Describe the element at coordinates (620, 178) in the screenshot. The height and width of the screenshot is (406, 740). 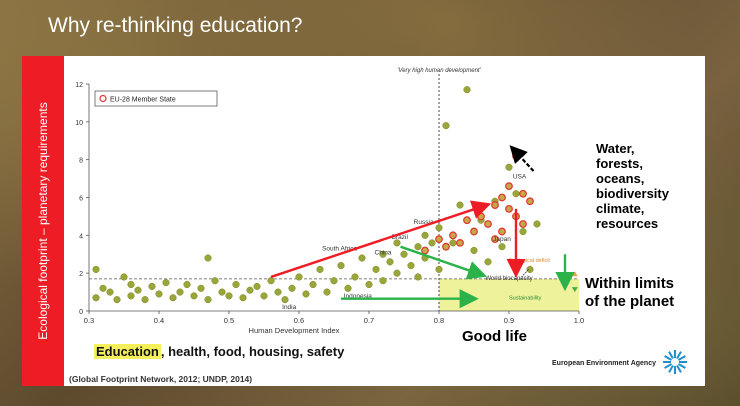
I see `impact-item: oceans,` at that location.